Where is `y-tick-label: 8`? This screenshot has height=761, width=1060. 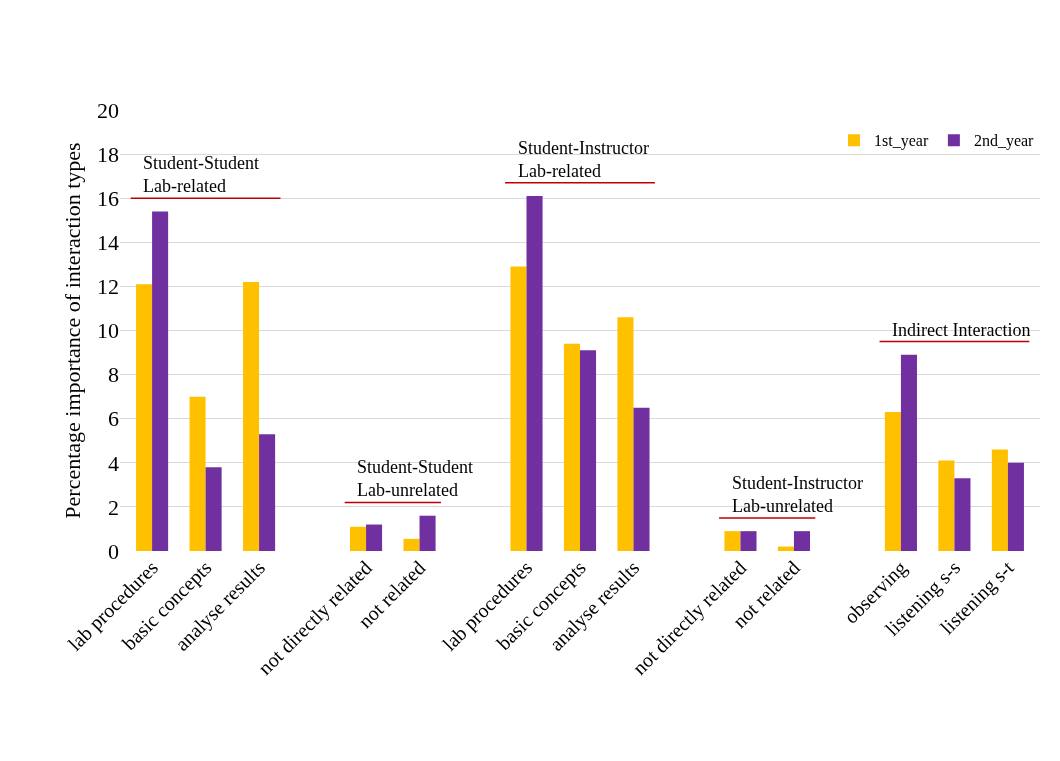
y-tick-label: 8 is located at coordinates (113, 375).